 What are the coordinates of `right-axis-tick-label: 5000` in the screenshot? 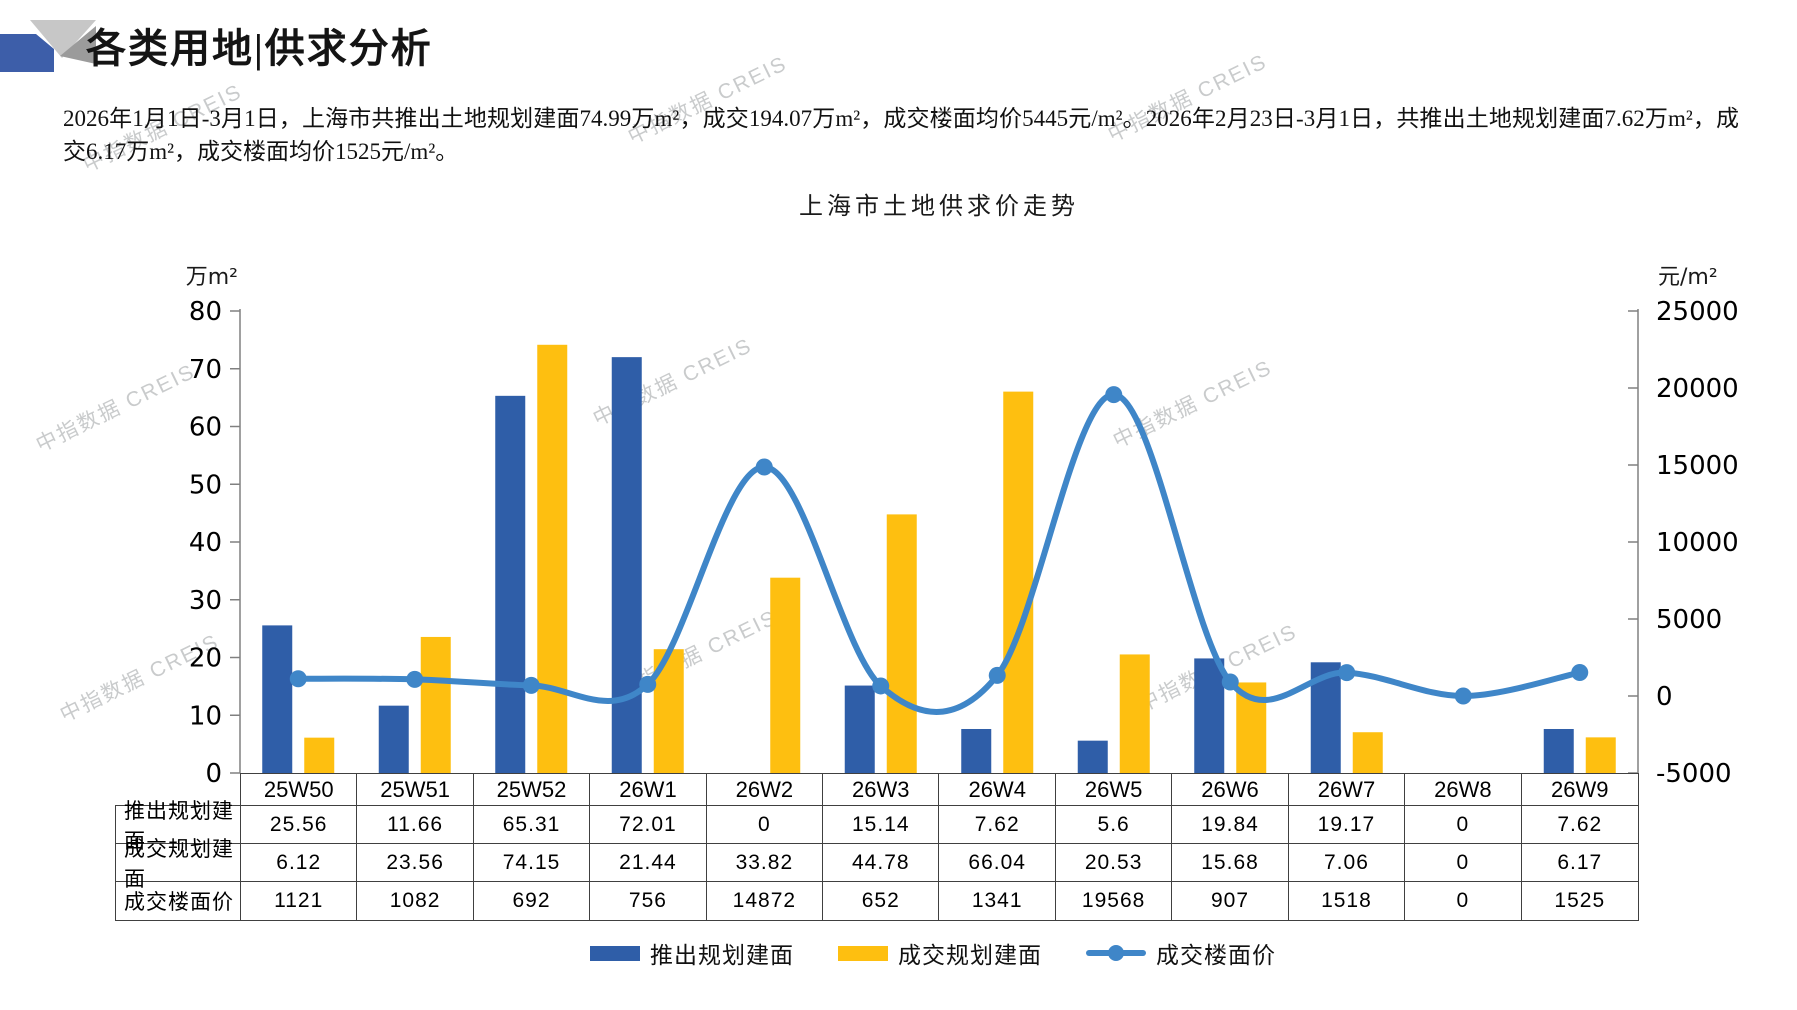 It's located at (1689, 620).